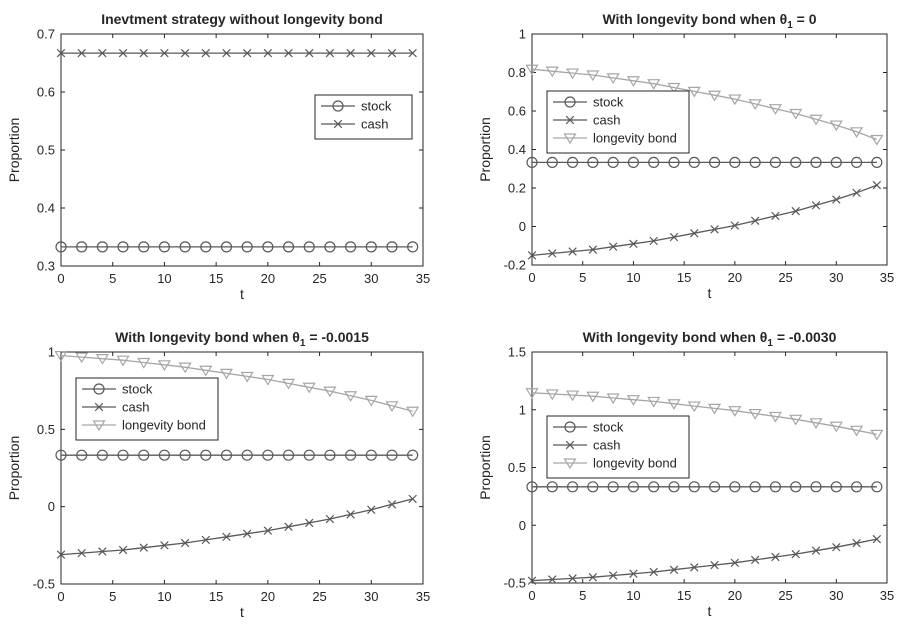 The image size is (899, 633). What do you see at coordinates (785, 277) in the screenshot?
I see `x-tick-label: 25` at bounding box center [785, 277].